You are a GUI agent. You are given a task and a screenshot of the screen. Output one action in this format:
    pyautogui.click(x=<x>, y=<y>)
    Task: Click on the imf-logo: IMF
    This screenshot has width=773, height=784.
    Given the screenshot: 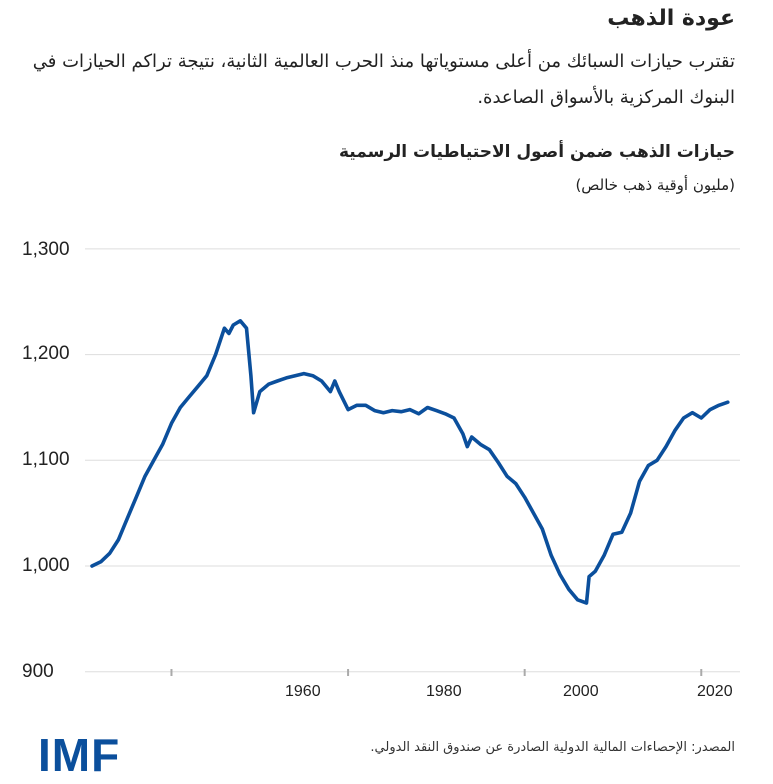 What is the action you would take?
    pyautogui.click(x=79, y=755)
    